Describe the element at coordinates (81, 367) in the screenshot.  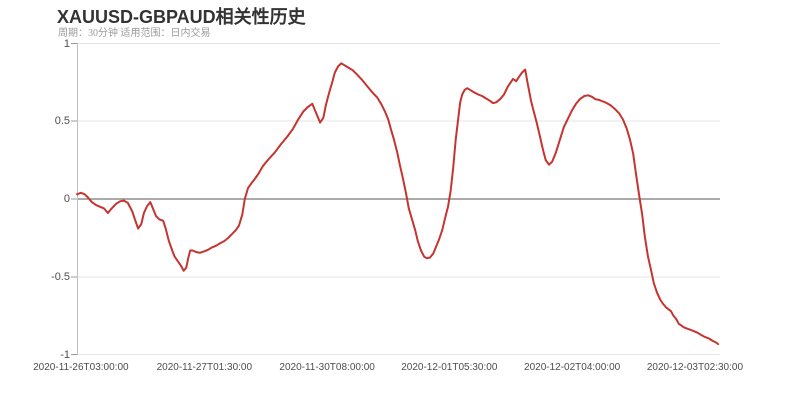
I see `x-tick-label: 2020-11-26T03:00:00` at that location.